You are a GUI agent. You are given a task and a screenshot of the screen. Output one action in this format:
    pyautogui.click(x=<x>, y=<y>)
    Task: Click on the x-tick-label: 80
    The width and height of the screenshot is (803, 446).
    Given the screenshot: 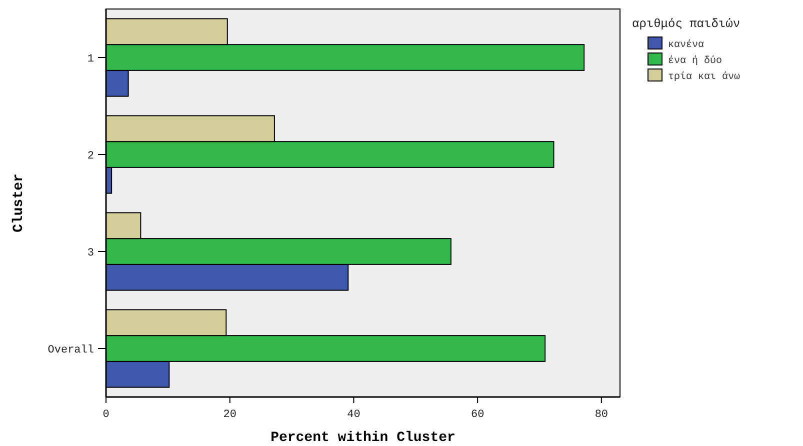 What is the action you would take?
    pyautogui.click(x=601, y=415)
    